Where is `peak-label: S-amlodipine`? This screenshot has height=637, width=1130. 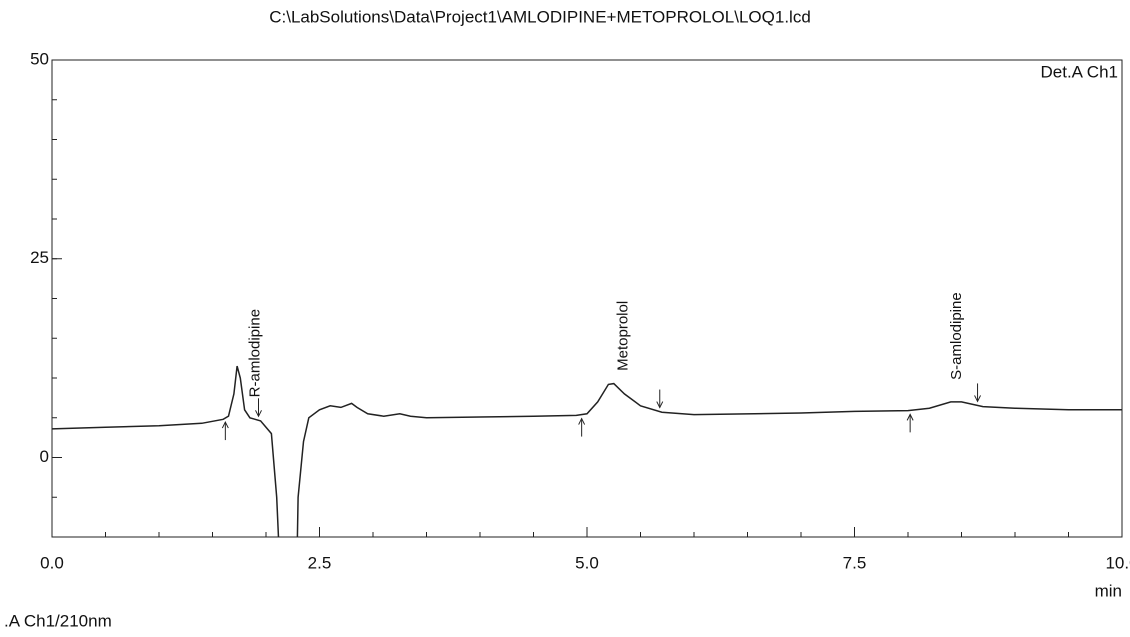 peak-label: S-amlodipine is located at coordinates (956, 336).